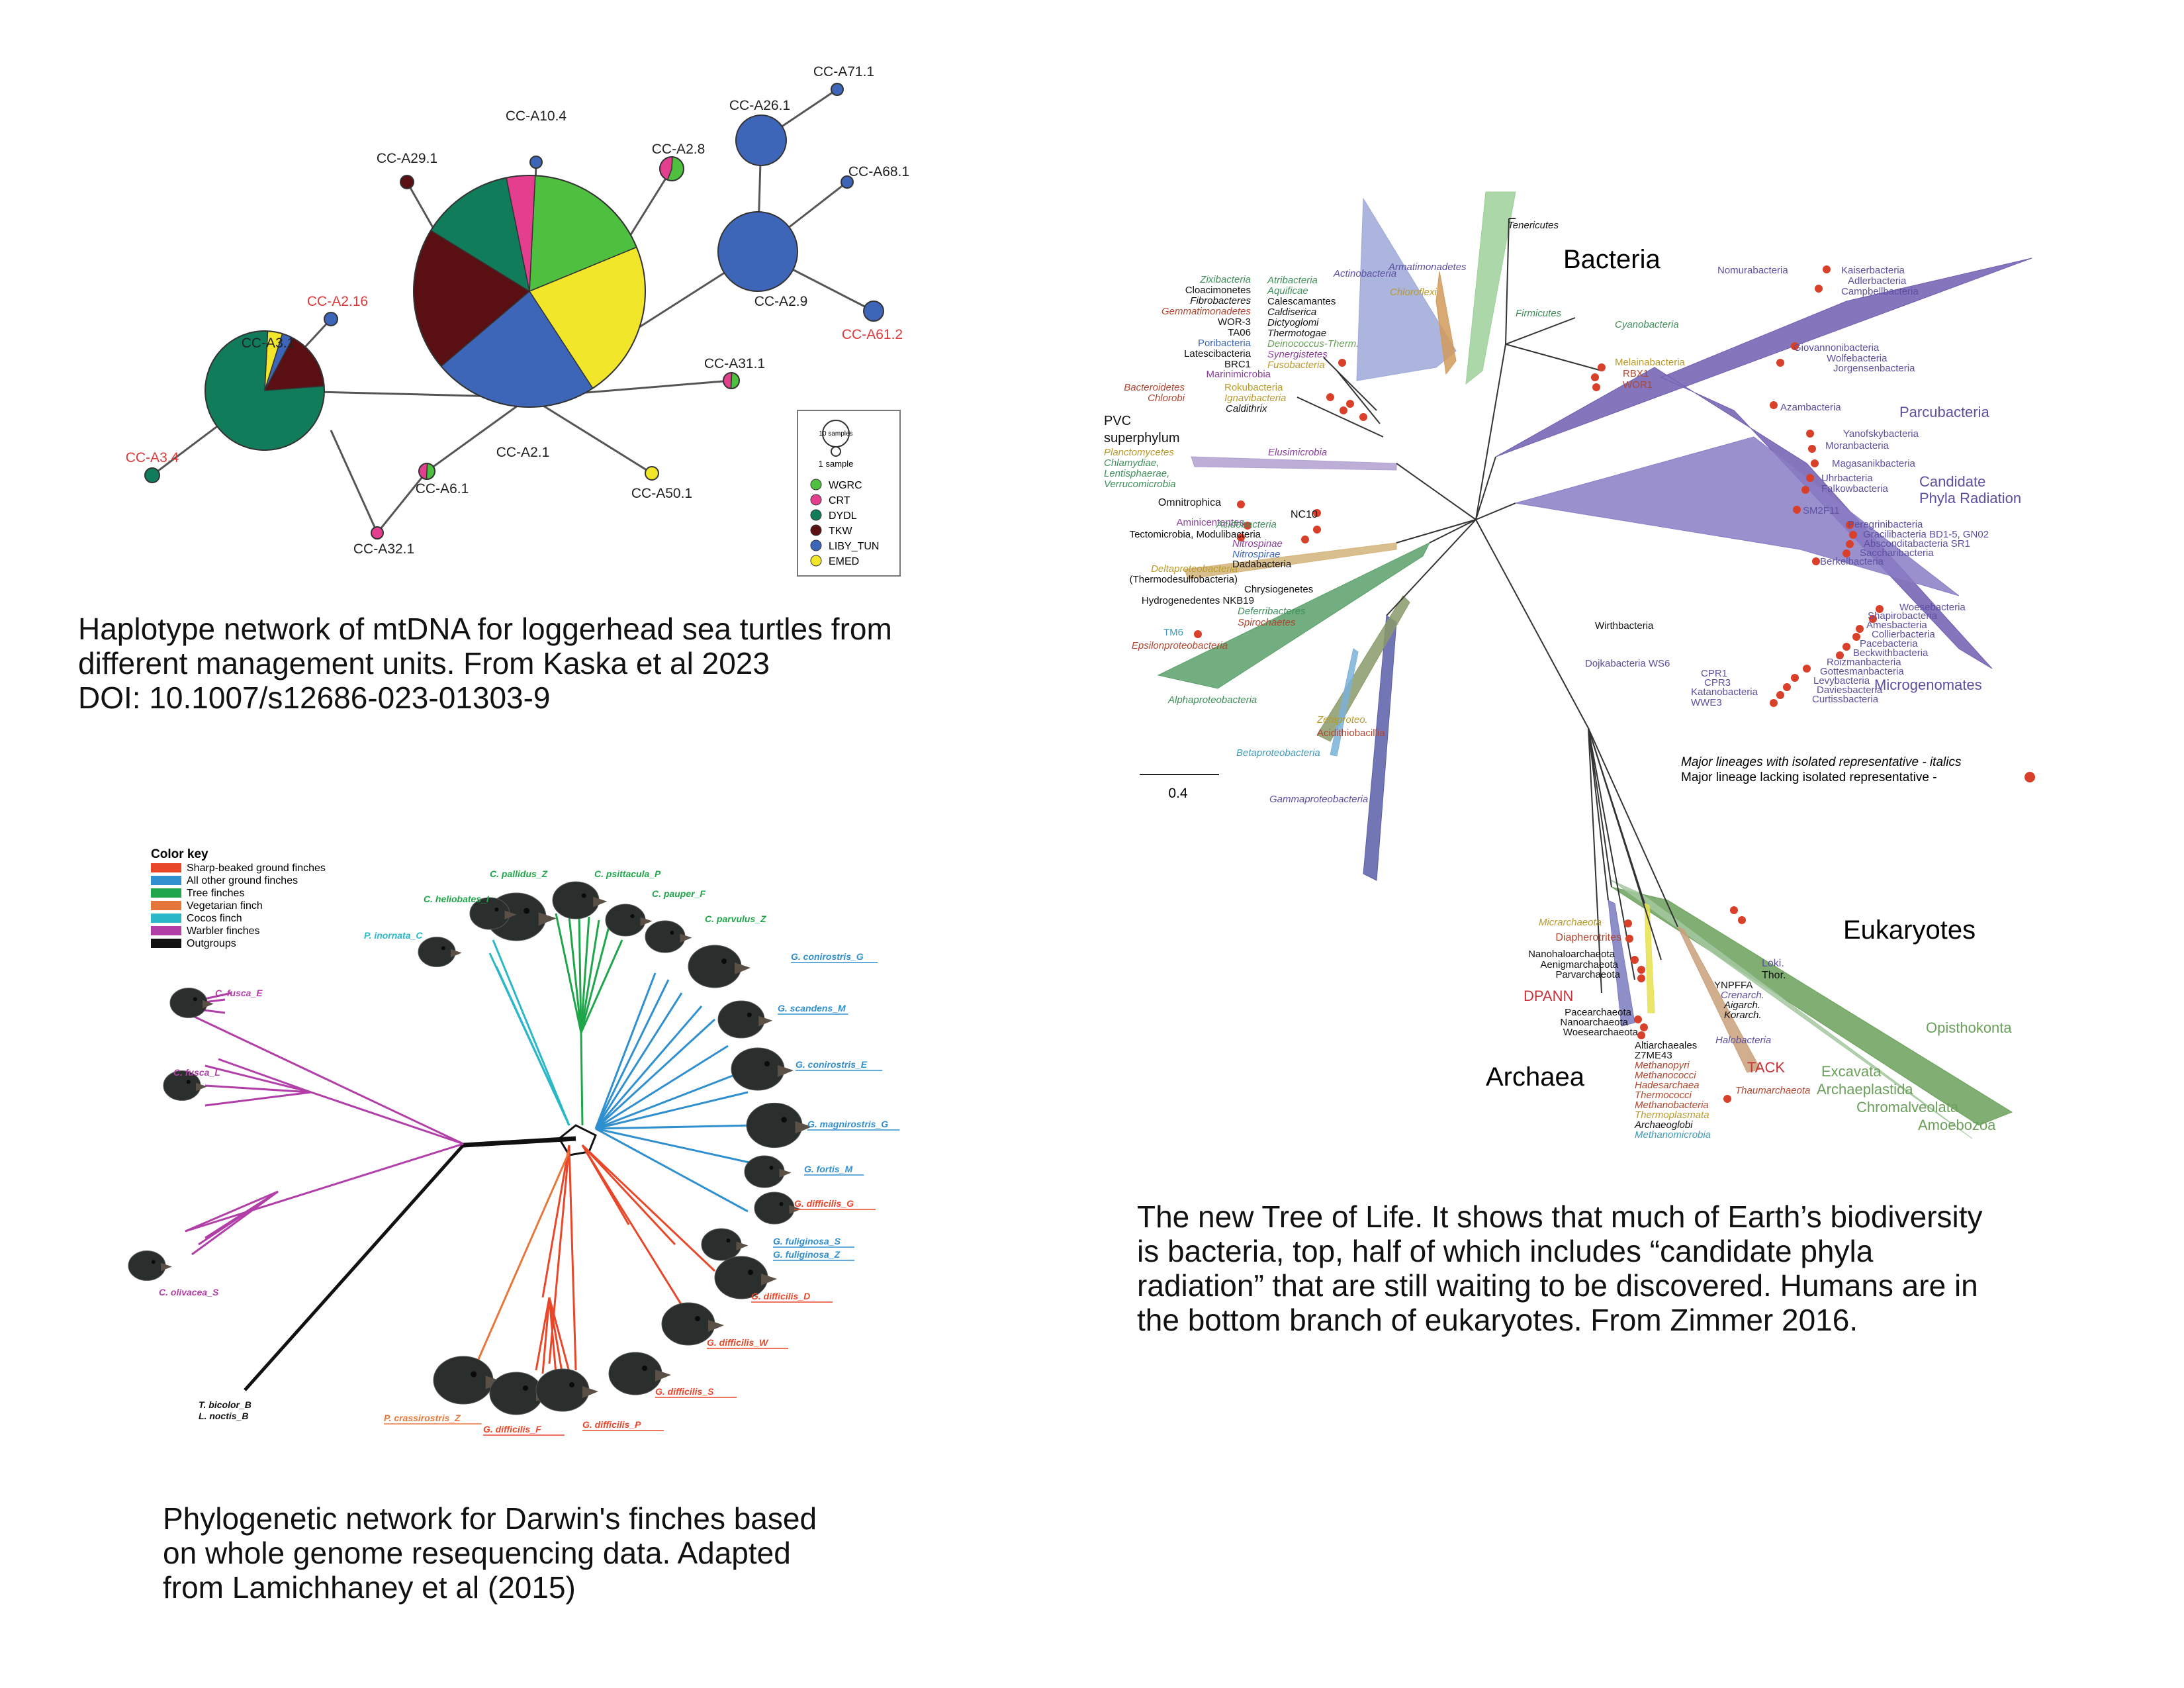  I want to click on tree-label-melainabacteria: Melainabacteria, so click(1650, 362).